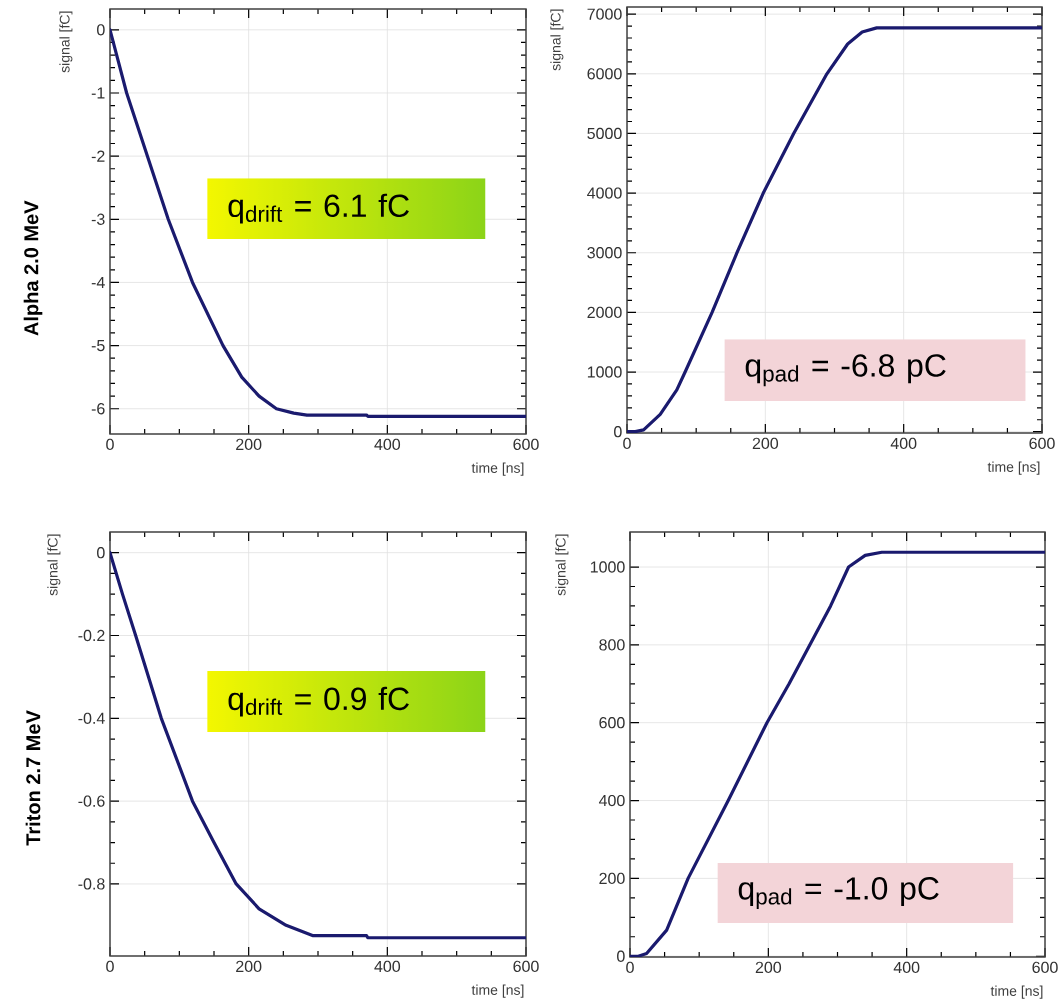 The width and height of the screenshot is (1062, 1006). What do you see at coordinates (98, 219) in the screenshot?
I see `y-tick-label: -3` at bounding box center [98, 219].